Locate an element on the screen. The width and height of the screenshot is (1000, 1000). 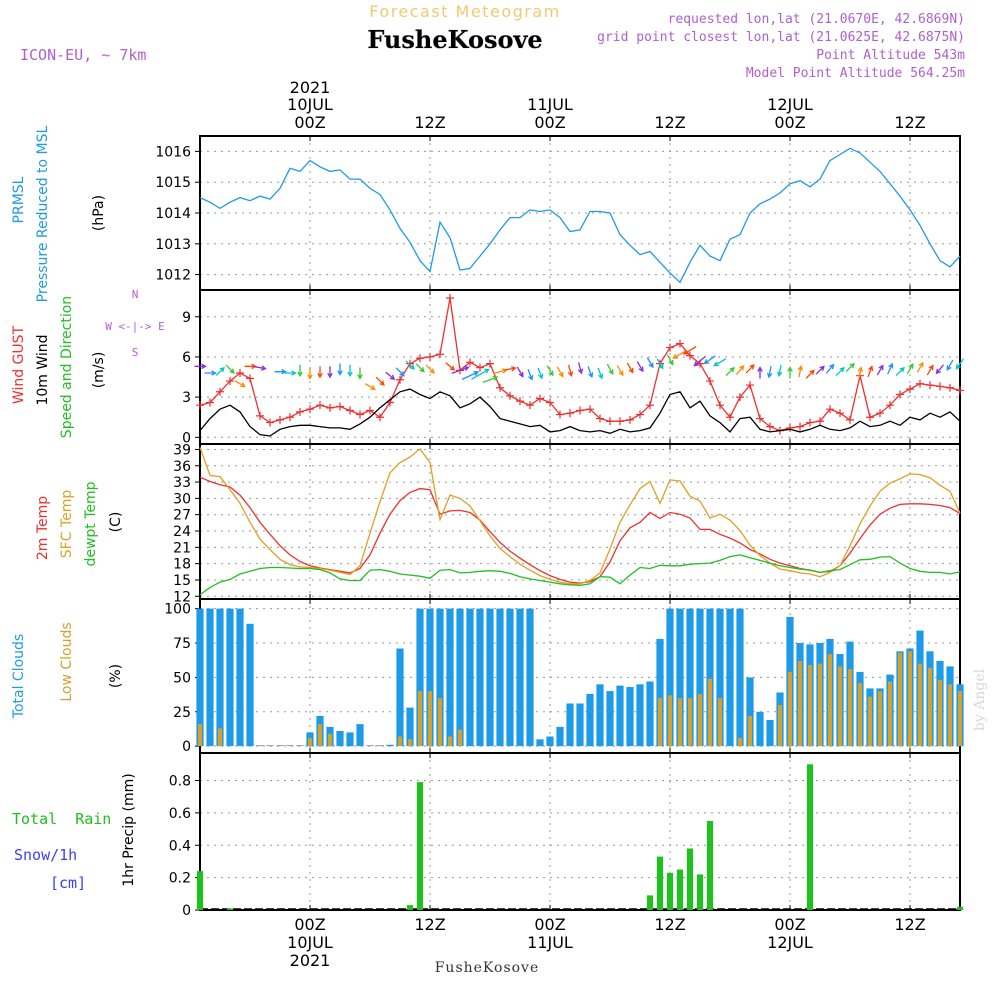
pressure-panel-labels: PRMSL Pressure Reduced to MSL (hPa) is located at coordinates (59, 213).